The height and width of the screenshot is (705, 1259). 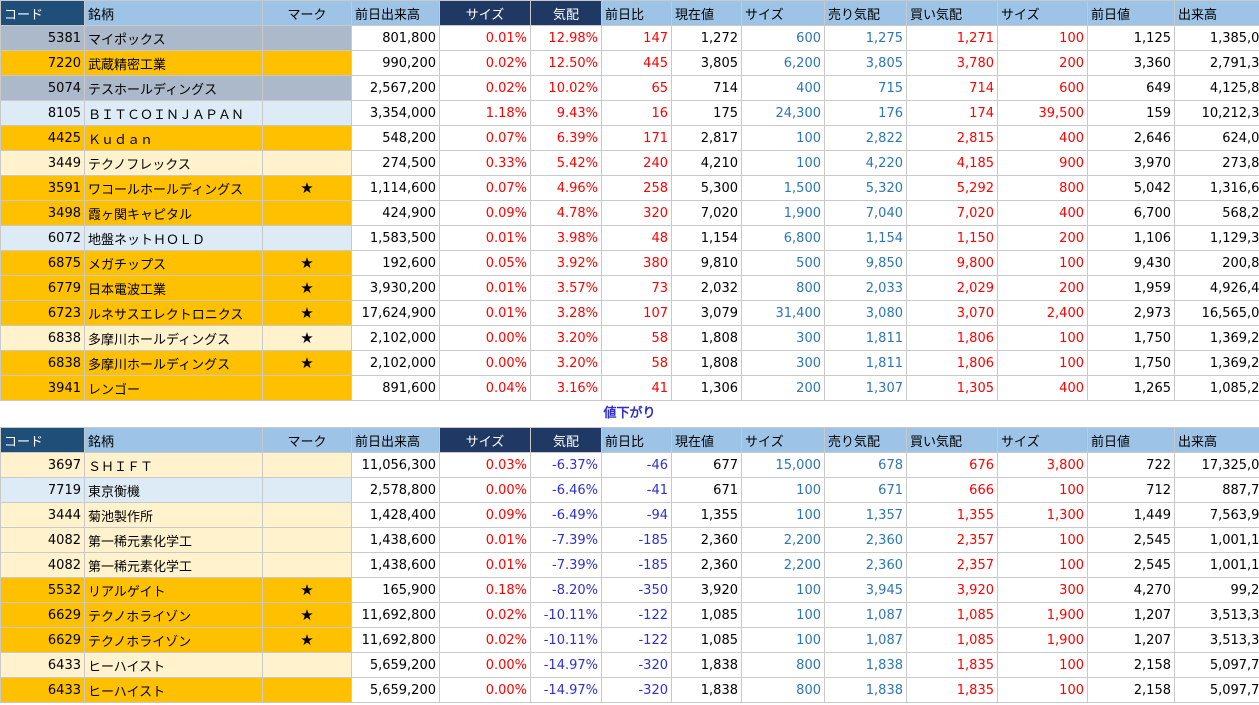 I want to click on cell-size2: 6,800, so click(x=783, y=238).